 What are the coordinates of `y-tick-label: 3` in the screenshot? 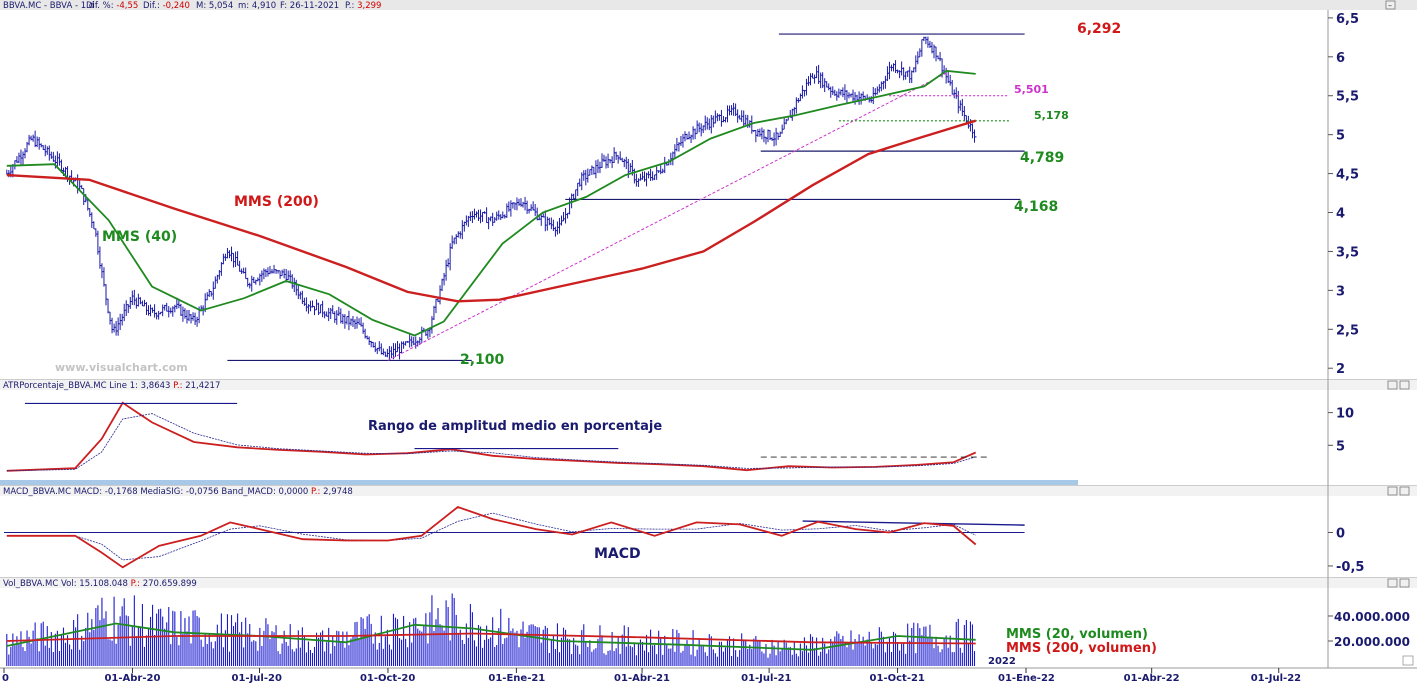 It's located at (1340, 291).